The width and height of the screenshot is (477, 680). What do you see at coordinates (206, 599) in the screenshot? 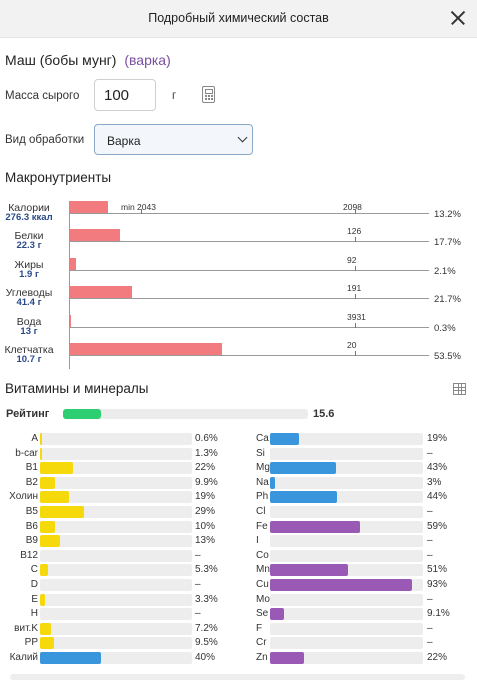
I see `nutrient-percent: 3.3%` at bounding box center [206, 599].